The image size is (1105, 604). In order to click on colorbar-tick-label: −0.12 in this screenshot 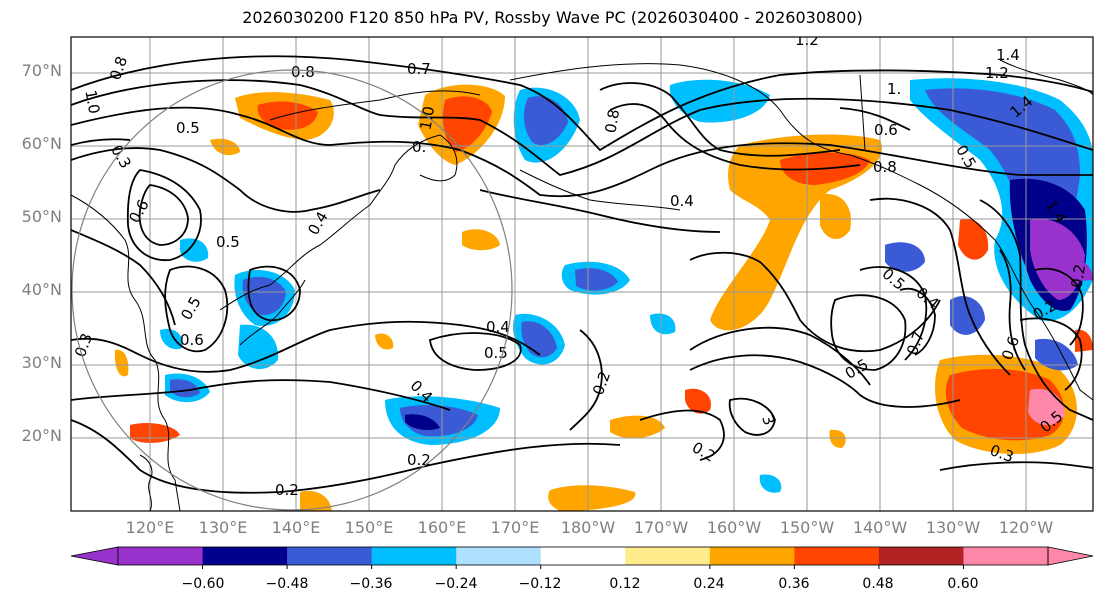, I will do `click(540, 584)`.